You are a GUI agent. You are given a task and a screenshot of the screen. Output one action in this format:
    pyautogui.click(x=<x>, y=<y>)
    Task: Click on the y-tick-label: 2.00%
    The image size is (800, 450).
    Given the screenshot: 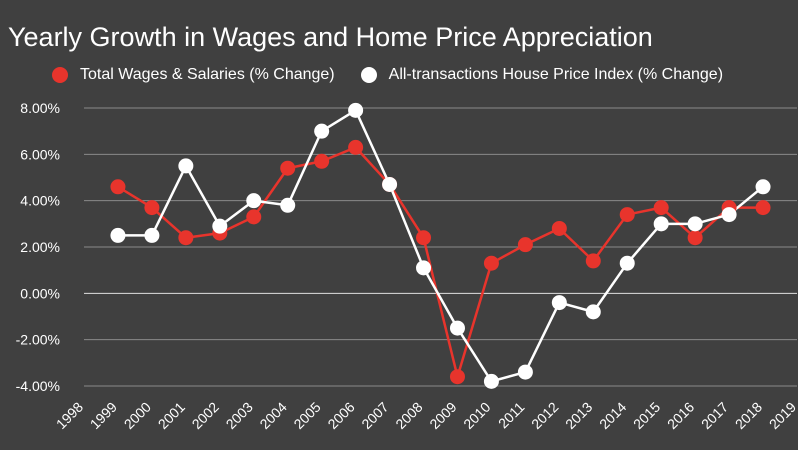 What is the action you would take?
    pyautogui.click(x=40, y=247)
    